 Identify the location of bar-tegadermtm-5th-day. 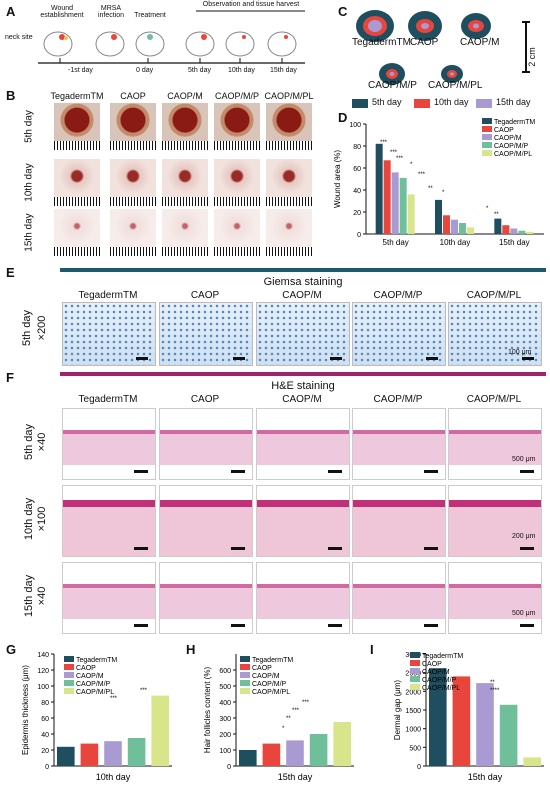
(379, 188).